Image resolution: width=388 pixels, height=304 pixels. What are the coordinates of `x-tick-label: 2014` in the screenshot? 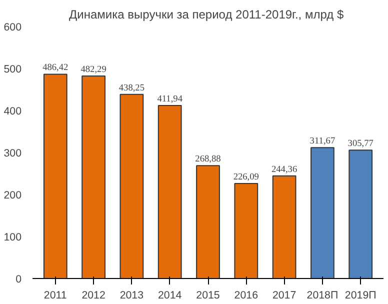 It's located at (170, 296).